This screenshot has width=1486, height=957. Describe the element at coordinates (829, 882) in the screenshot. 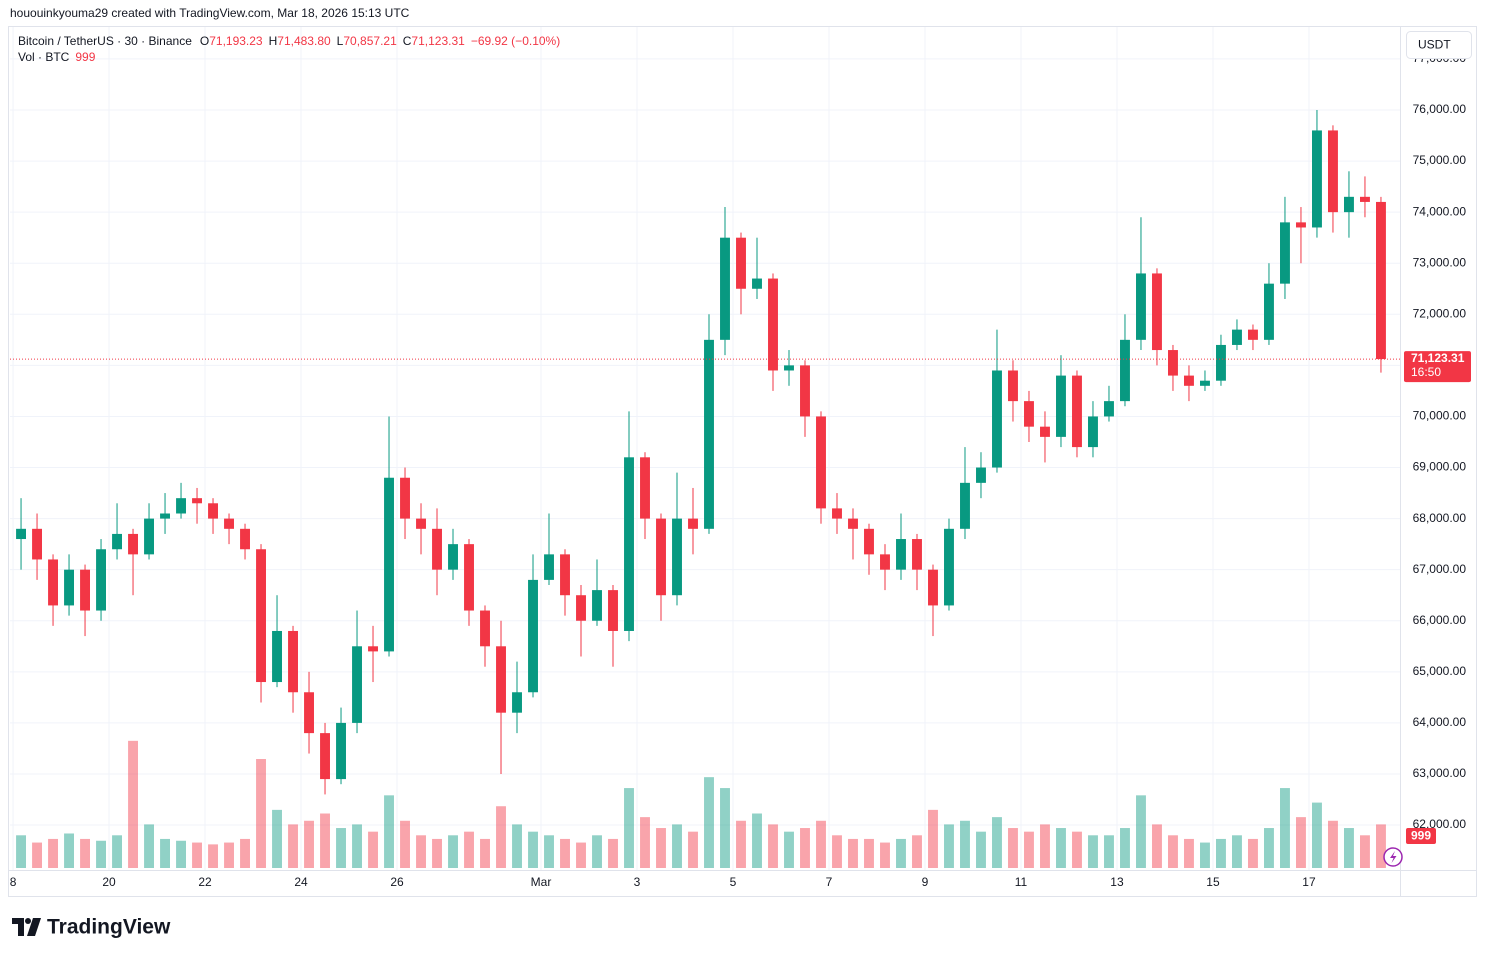

I see `x-tick-label: 7` at that location.